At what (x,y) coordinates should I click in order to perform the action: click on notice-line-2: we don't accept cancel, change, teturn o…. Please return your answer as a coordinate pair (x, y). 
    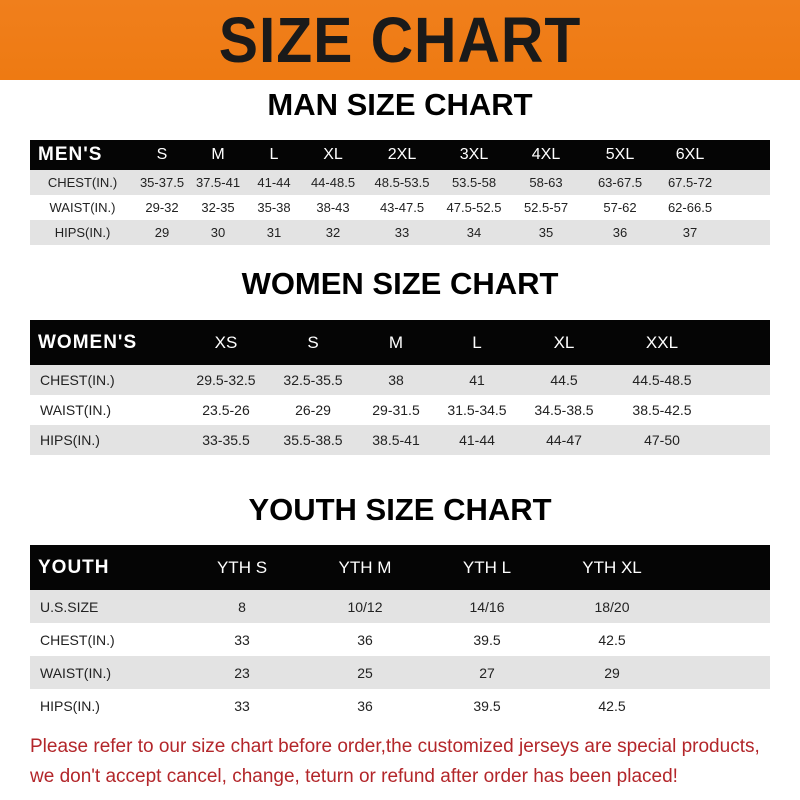
    Looking at the image, I should click on (354, 776).